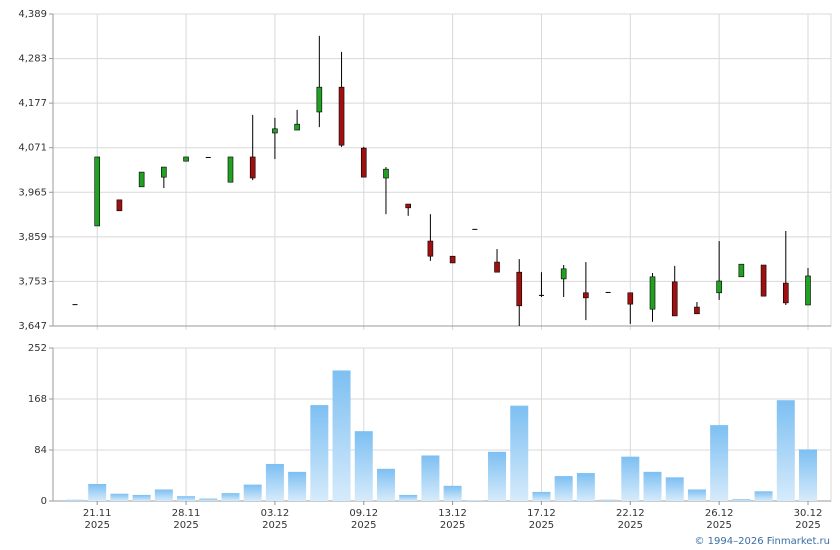 This screenshot has width=840, height=550. What do you see at coordinates (762, 541) in the screenshot?
I see `footer-link: © 1994–2026 Finmarket.ru` at bounding box center [762, 541].